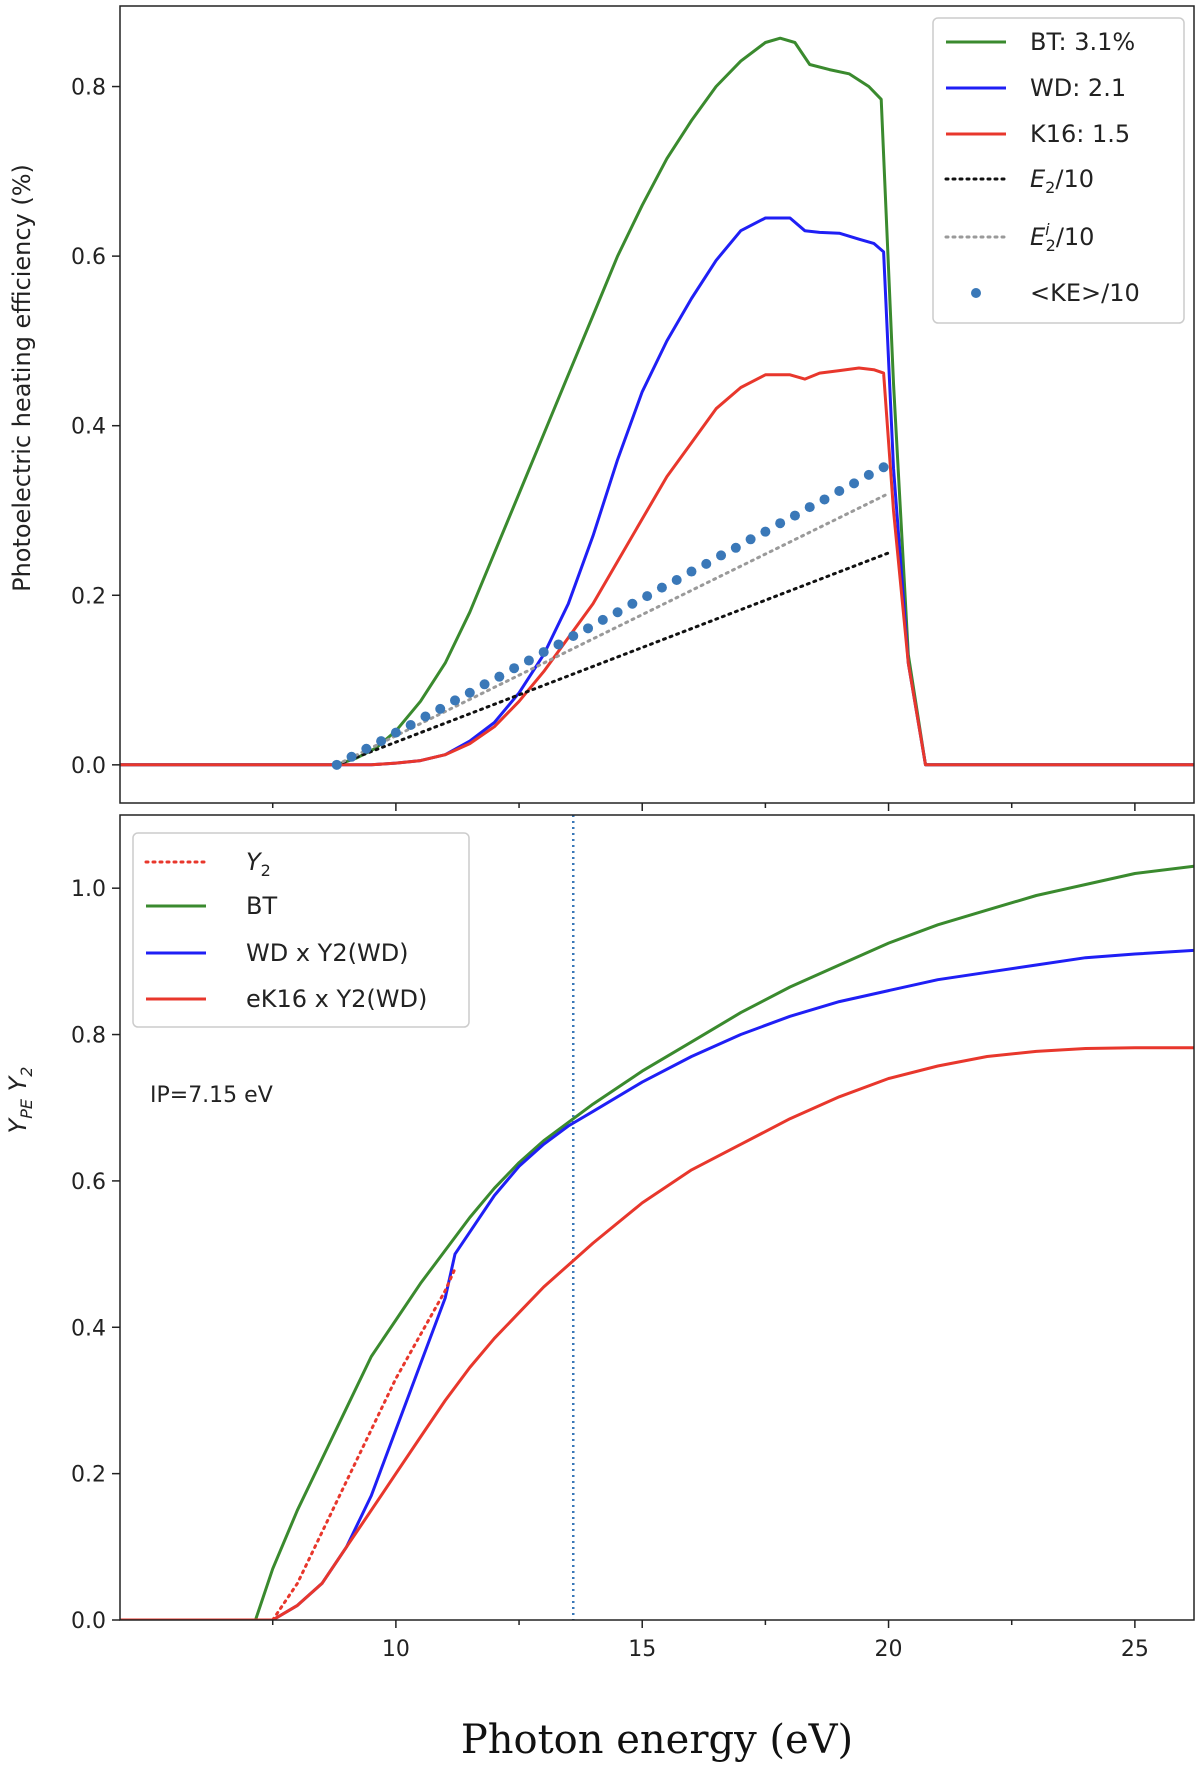  What do you see at coordinates (22, 378) in the screenshot?
I see `top-y-axis-label: Photoelectric heating efficiency (%)` at bounding box center [22, 378].